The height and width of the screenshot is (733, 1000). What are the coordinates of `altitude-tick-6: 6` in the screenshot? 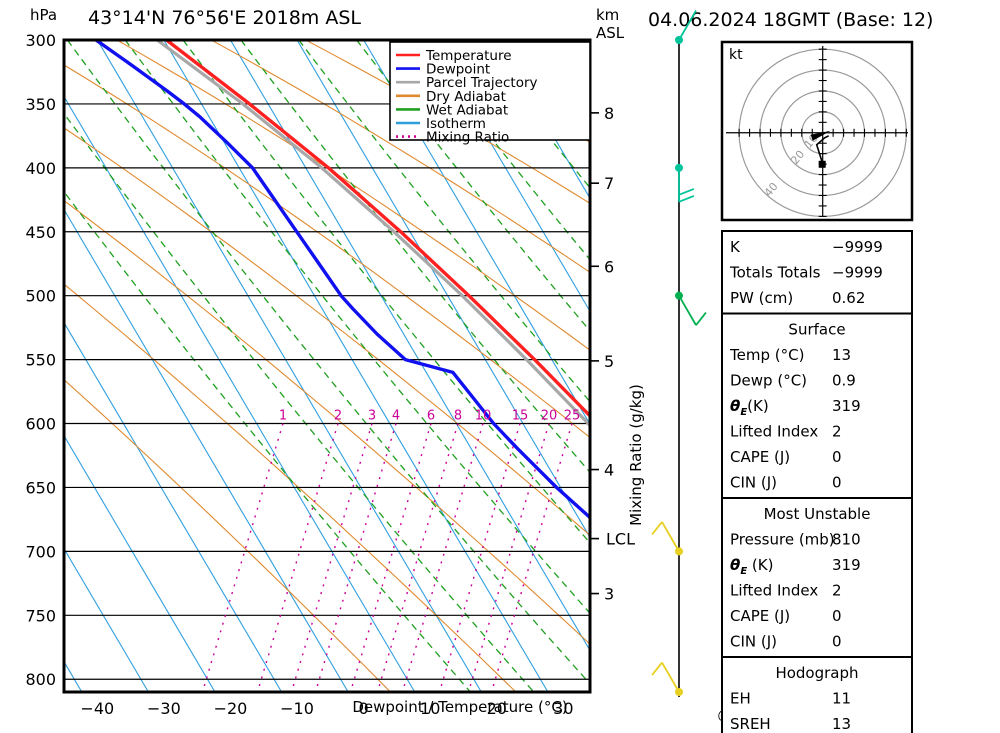 It's located at (609, 266).